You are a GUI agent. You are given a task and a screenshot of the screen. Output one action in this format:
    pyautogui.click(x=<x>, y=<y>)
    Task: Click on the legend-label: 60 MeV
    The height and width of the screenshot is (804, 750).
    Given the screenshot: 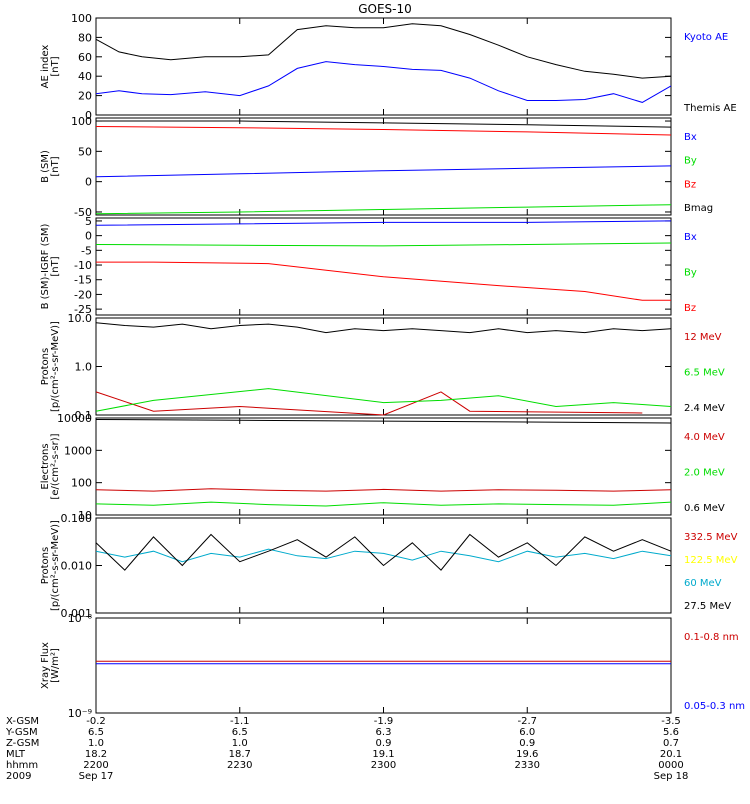 What is the action you would take?
    pyautogui.click(x=703, y=583)
    